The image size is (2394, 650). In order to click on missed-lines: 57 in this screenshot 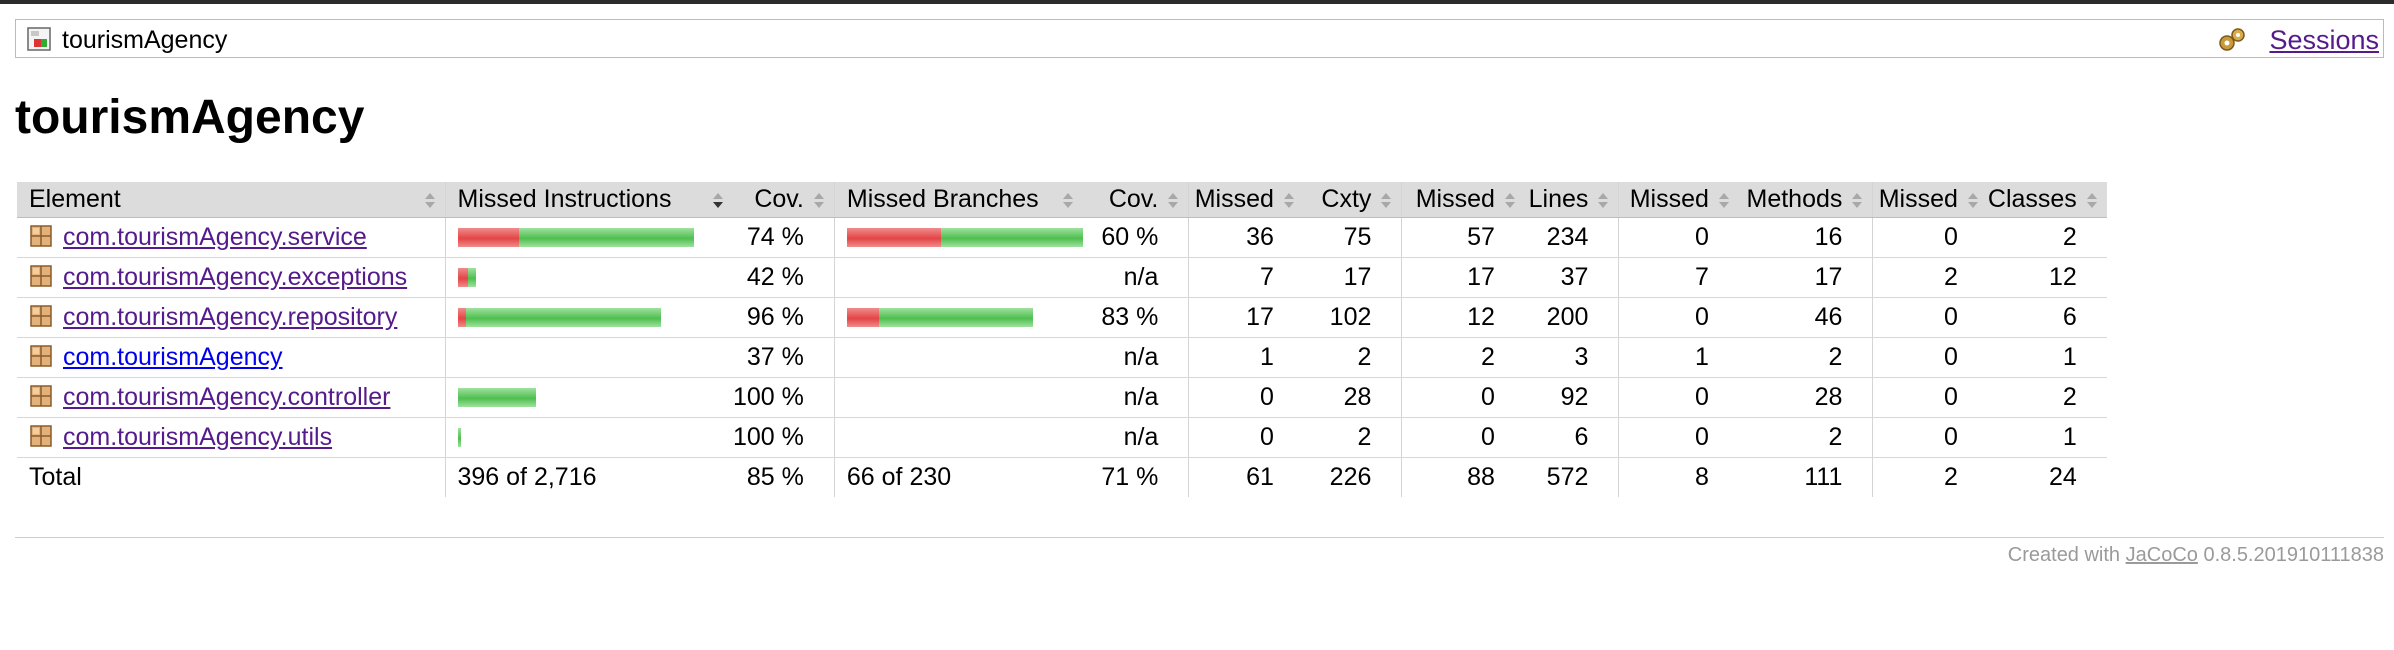, I will do `click(1463, 237)`.